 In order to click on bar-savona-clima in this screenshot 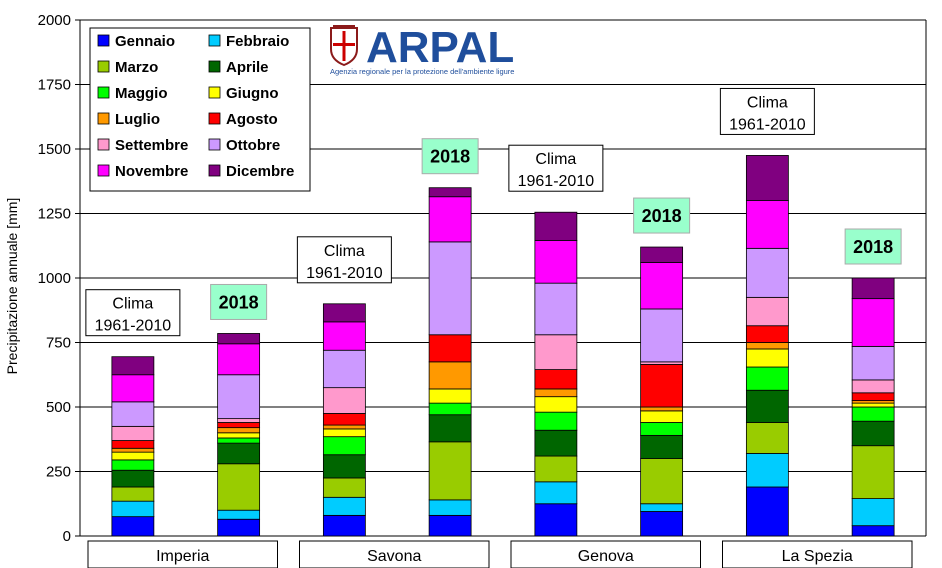, I will do `click(344, 420)`.